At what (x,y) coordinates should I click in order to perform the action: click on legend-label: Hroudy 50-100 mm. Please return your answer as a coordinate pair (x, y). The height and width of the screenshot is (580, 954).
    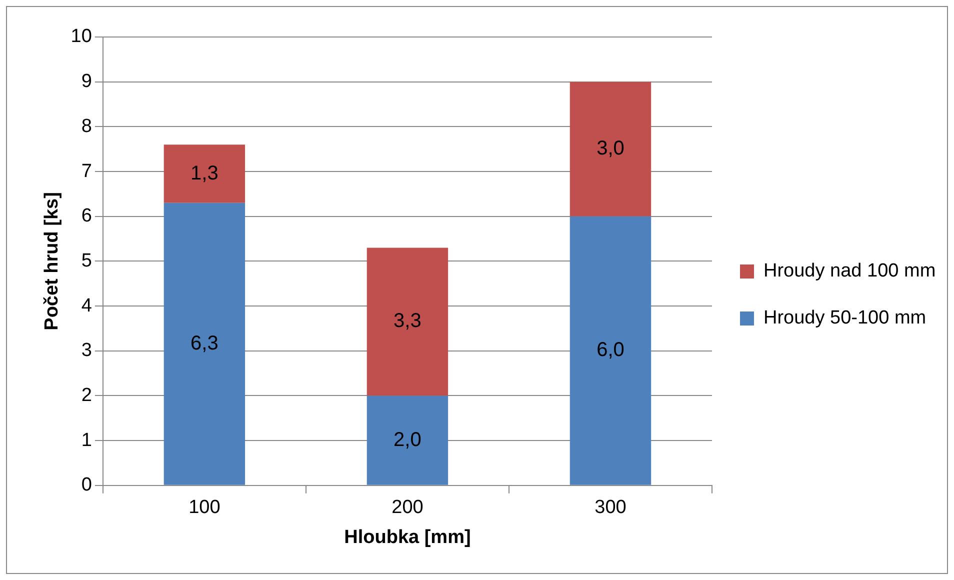
    Looking at the image, I should click on (845, 318).